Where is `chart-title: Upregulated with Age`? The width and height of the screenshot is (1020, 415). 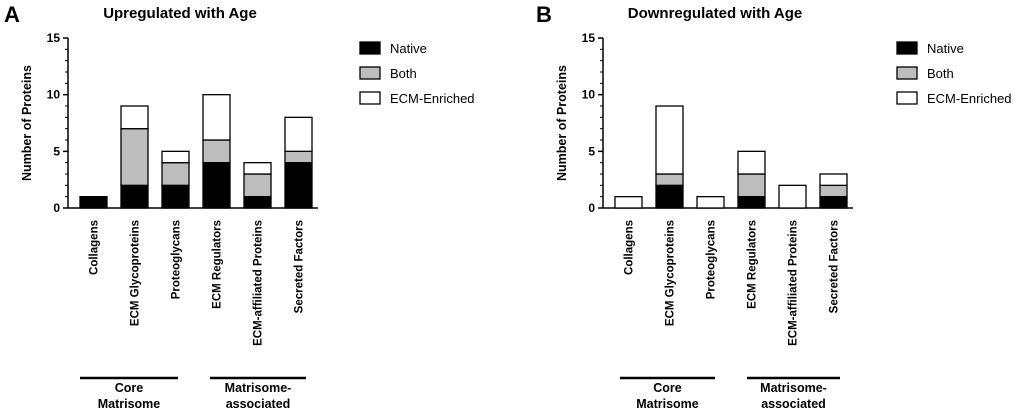 chart-title: Upregulated with Age is located at coordinates (180, 13).